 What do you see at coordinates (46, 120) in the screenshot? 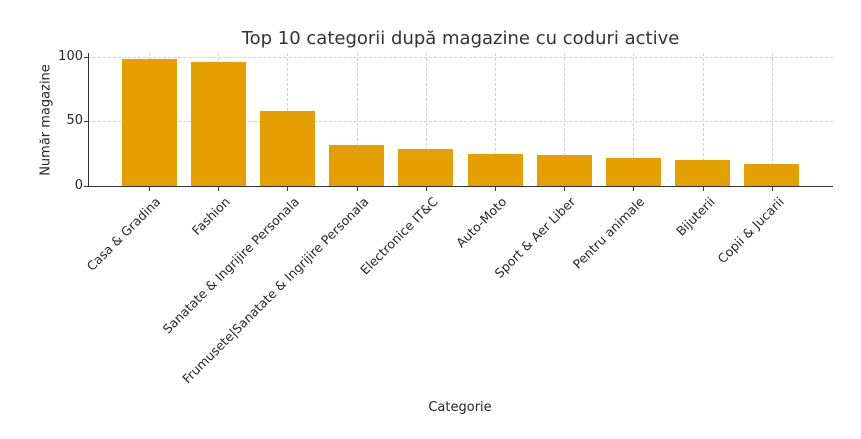
I see `y-axis-title: Număr magazine` at bounding box center [46, 120].